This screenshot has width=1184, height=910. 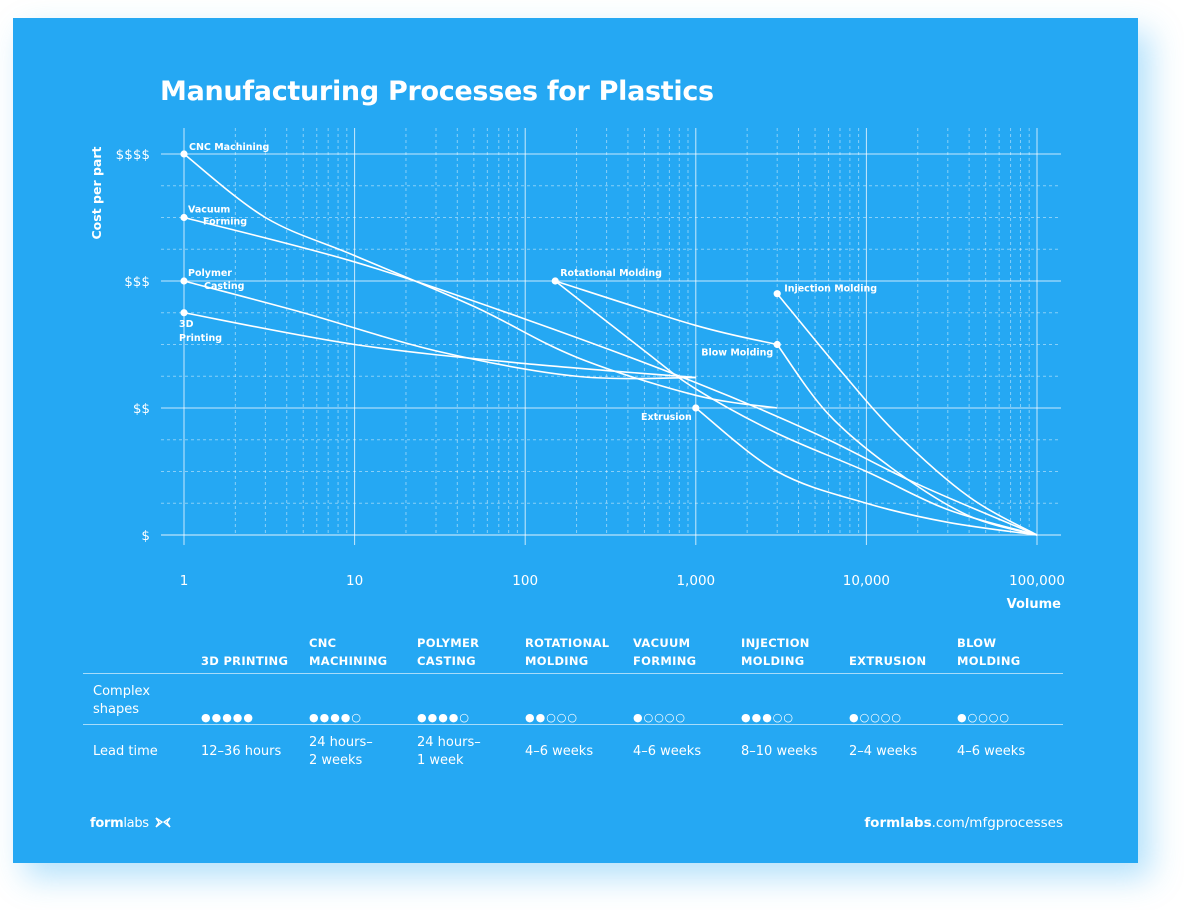 I want to click on column-header: INJECTION MOLDING, so click(x=775, y=652).